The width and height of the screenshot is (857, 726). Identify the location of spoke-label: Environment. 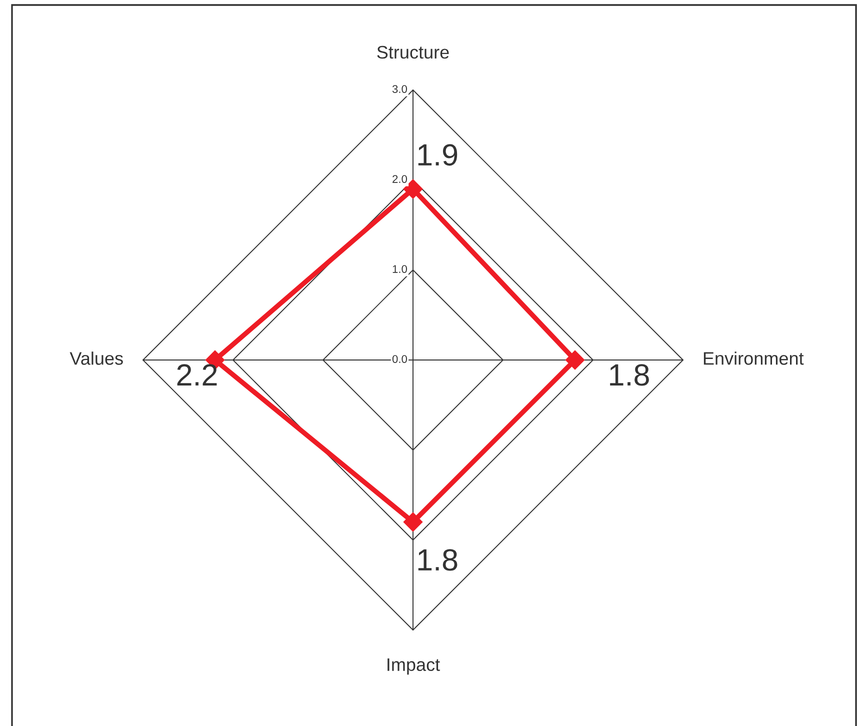
(754, 358).